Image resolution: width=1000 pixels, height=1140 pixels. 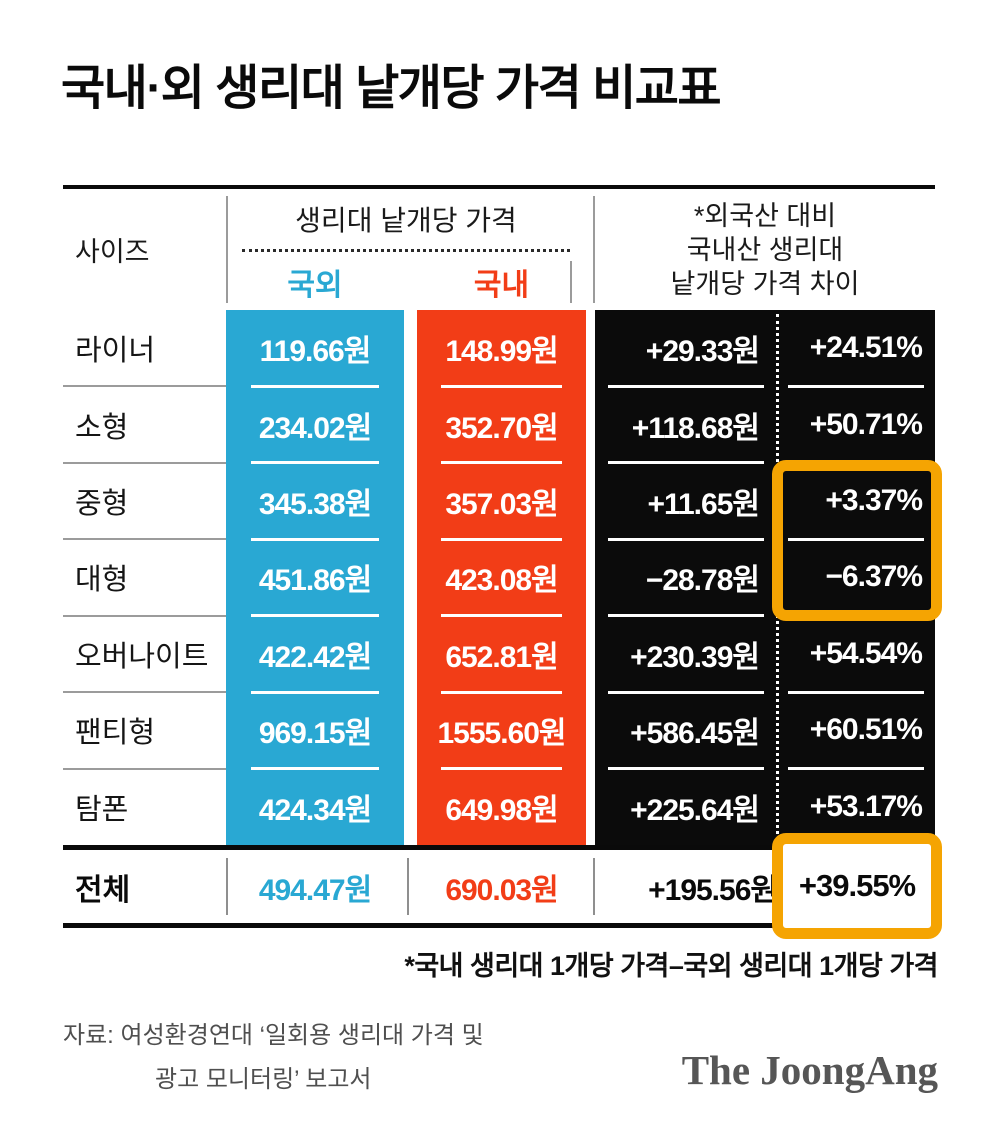 What do you see at coordinates (686, 500) in the screenshot?
I see `diff-won: +11.65원` at bounding box center [686, 500].